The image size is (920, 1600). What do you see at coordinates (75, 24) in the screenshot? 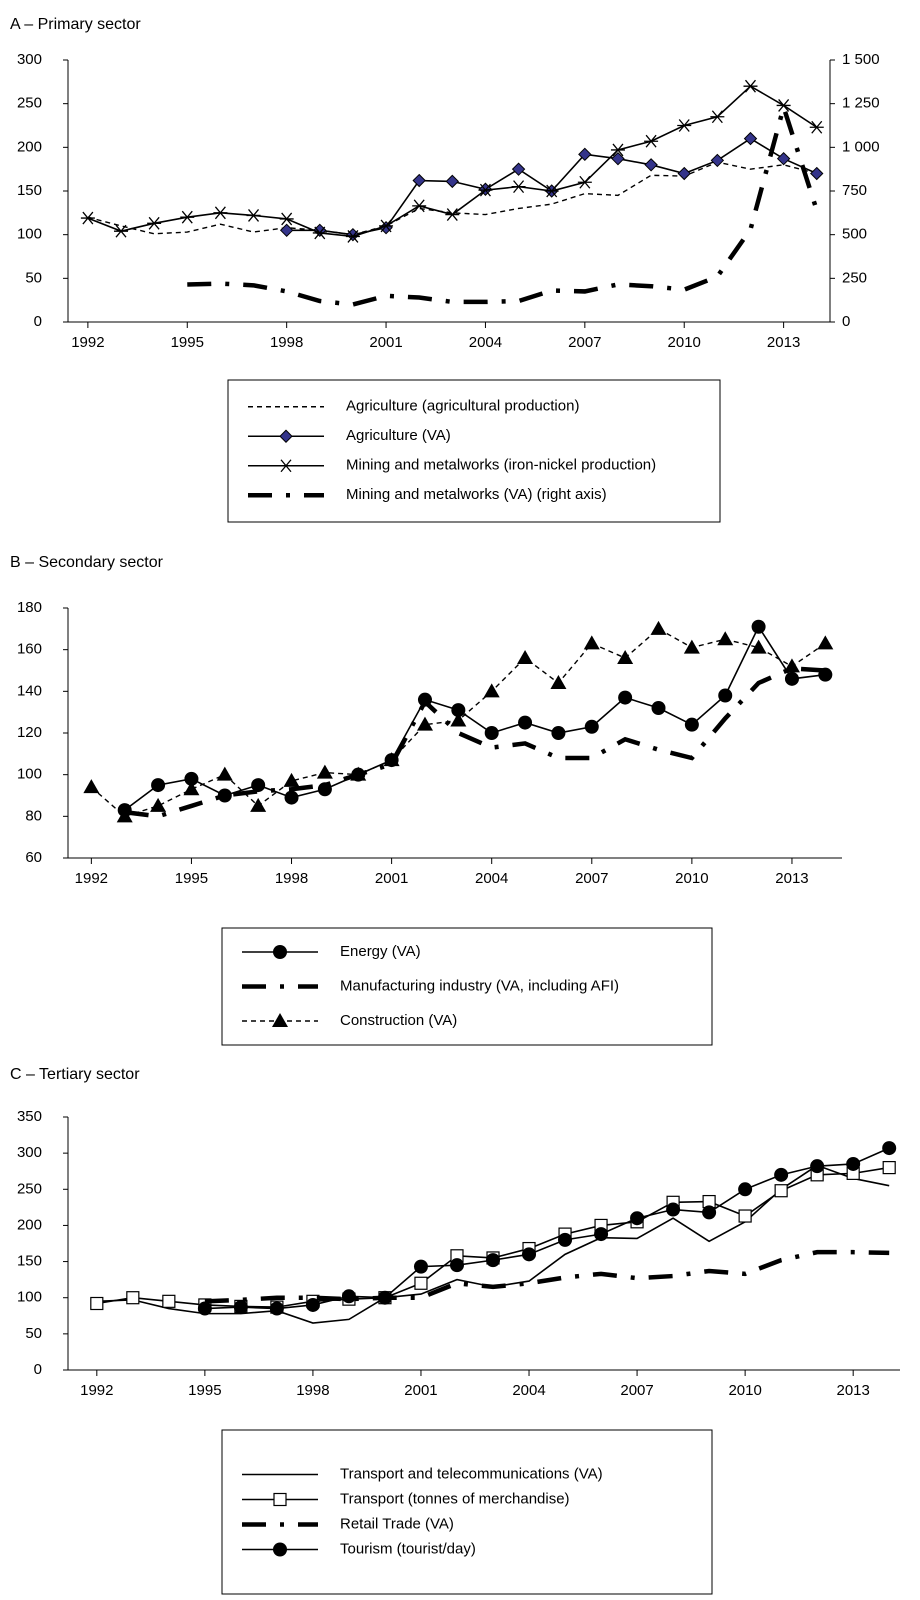
I see `chart-title: A – Primary sector` at bounding box center [75, 24].